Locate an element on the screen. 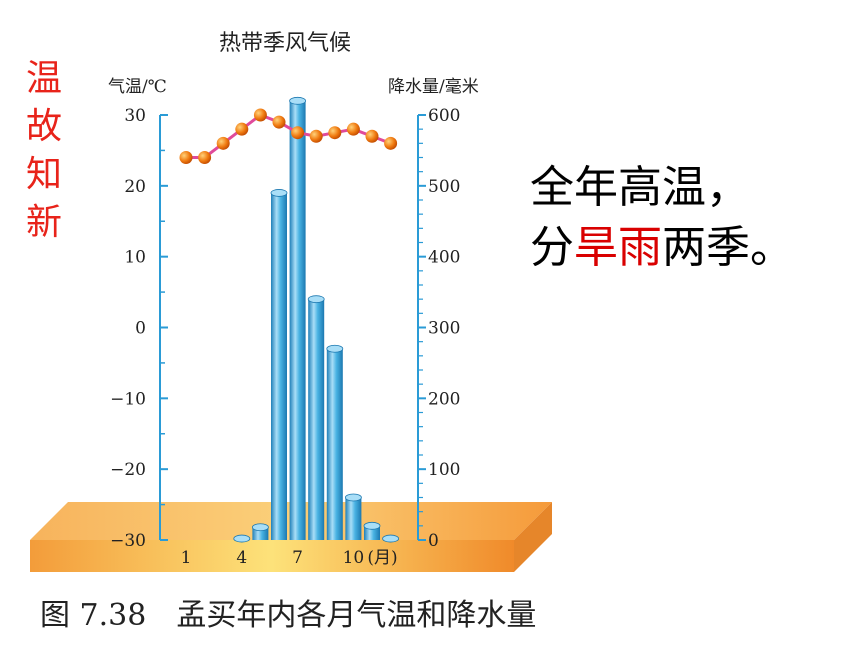  right-axis-label: 降水量/毫米 is located at coordinates (433, 87).